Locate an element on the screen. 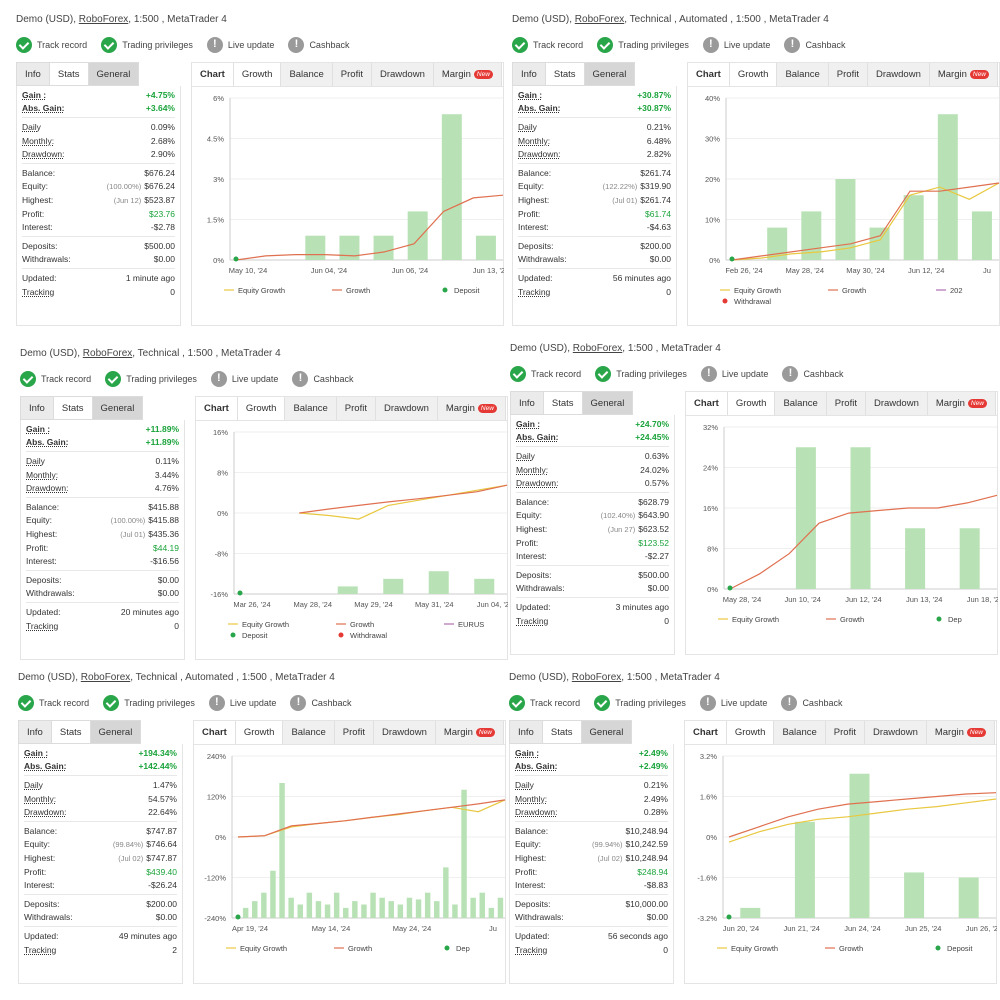 Image resolution: width=1000 pixels, height=1000 pixels. legend-label: Dep is located at coordinates (463, 948).